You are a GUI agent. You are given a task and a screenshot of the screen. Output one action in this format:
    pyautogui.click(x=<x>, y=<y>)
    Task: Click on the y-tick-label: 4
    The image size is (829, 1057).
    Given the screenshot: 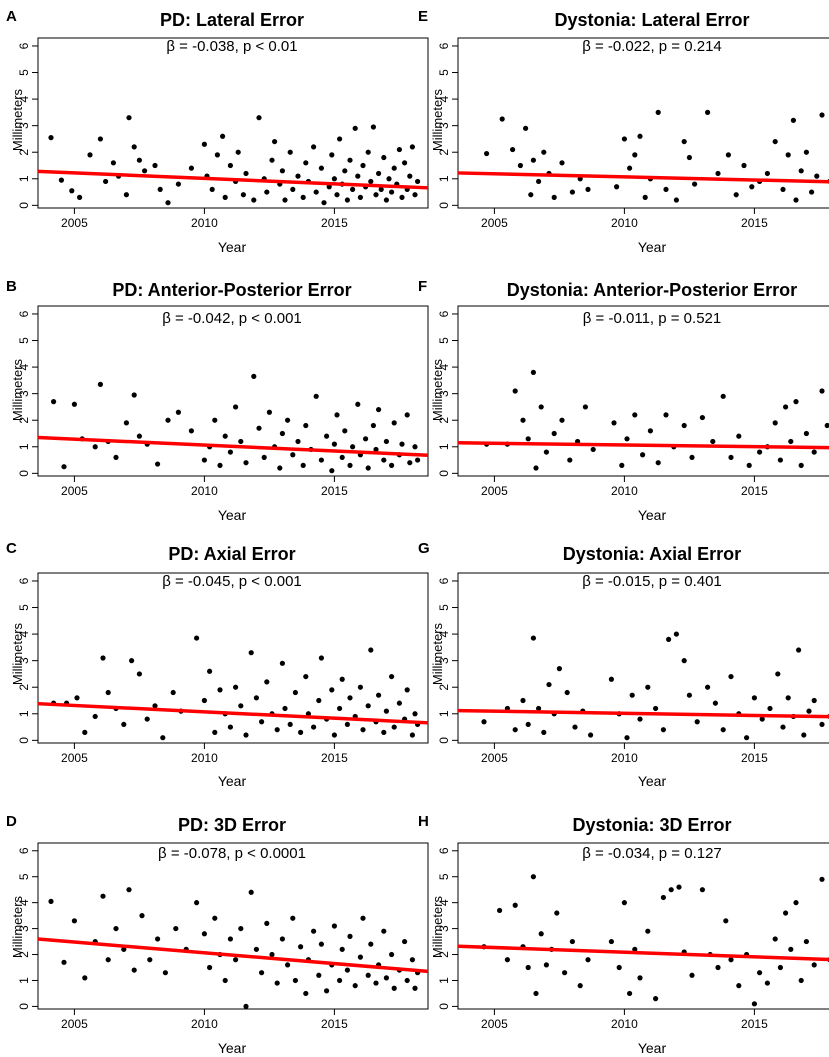 What is the action you would take?
    pyautogui.click(x=444, y=902)
    